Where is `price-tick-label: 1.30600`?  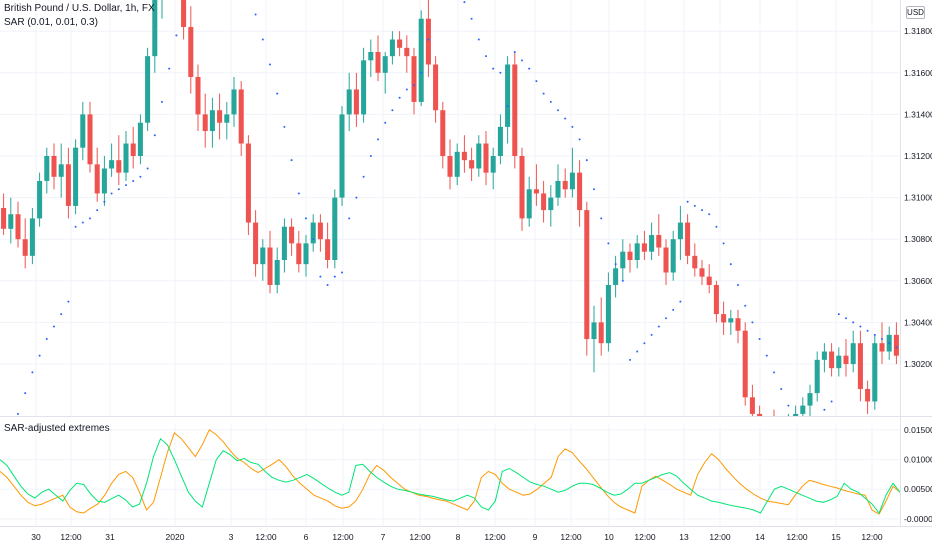 price-tick-label: 1.30600 is located at coordinates (918, 281).